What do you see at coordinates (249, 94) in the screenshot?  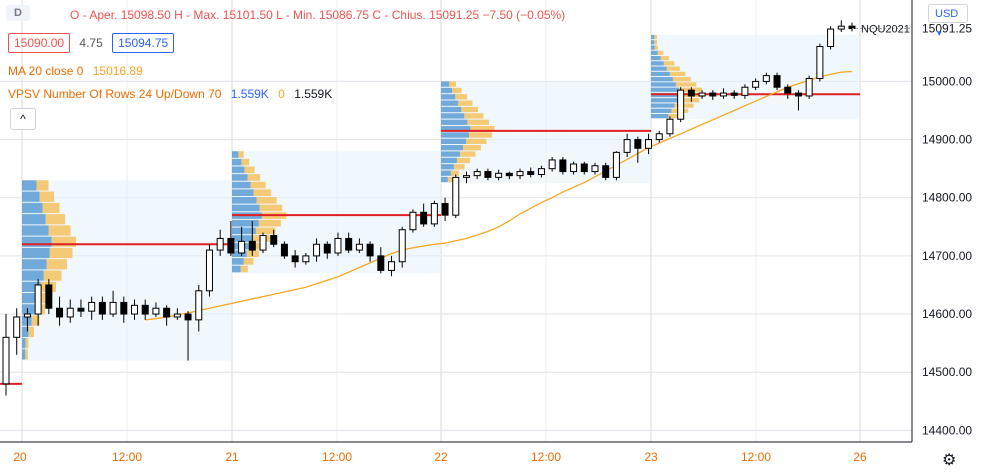 I see `vpsv-value-1: 1.559K` at bounding box center [249, 94].